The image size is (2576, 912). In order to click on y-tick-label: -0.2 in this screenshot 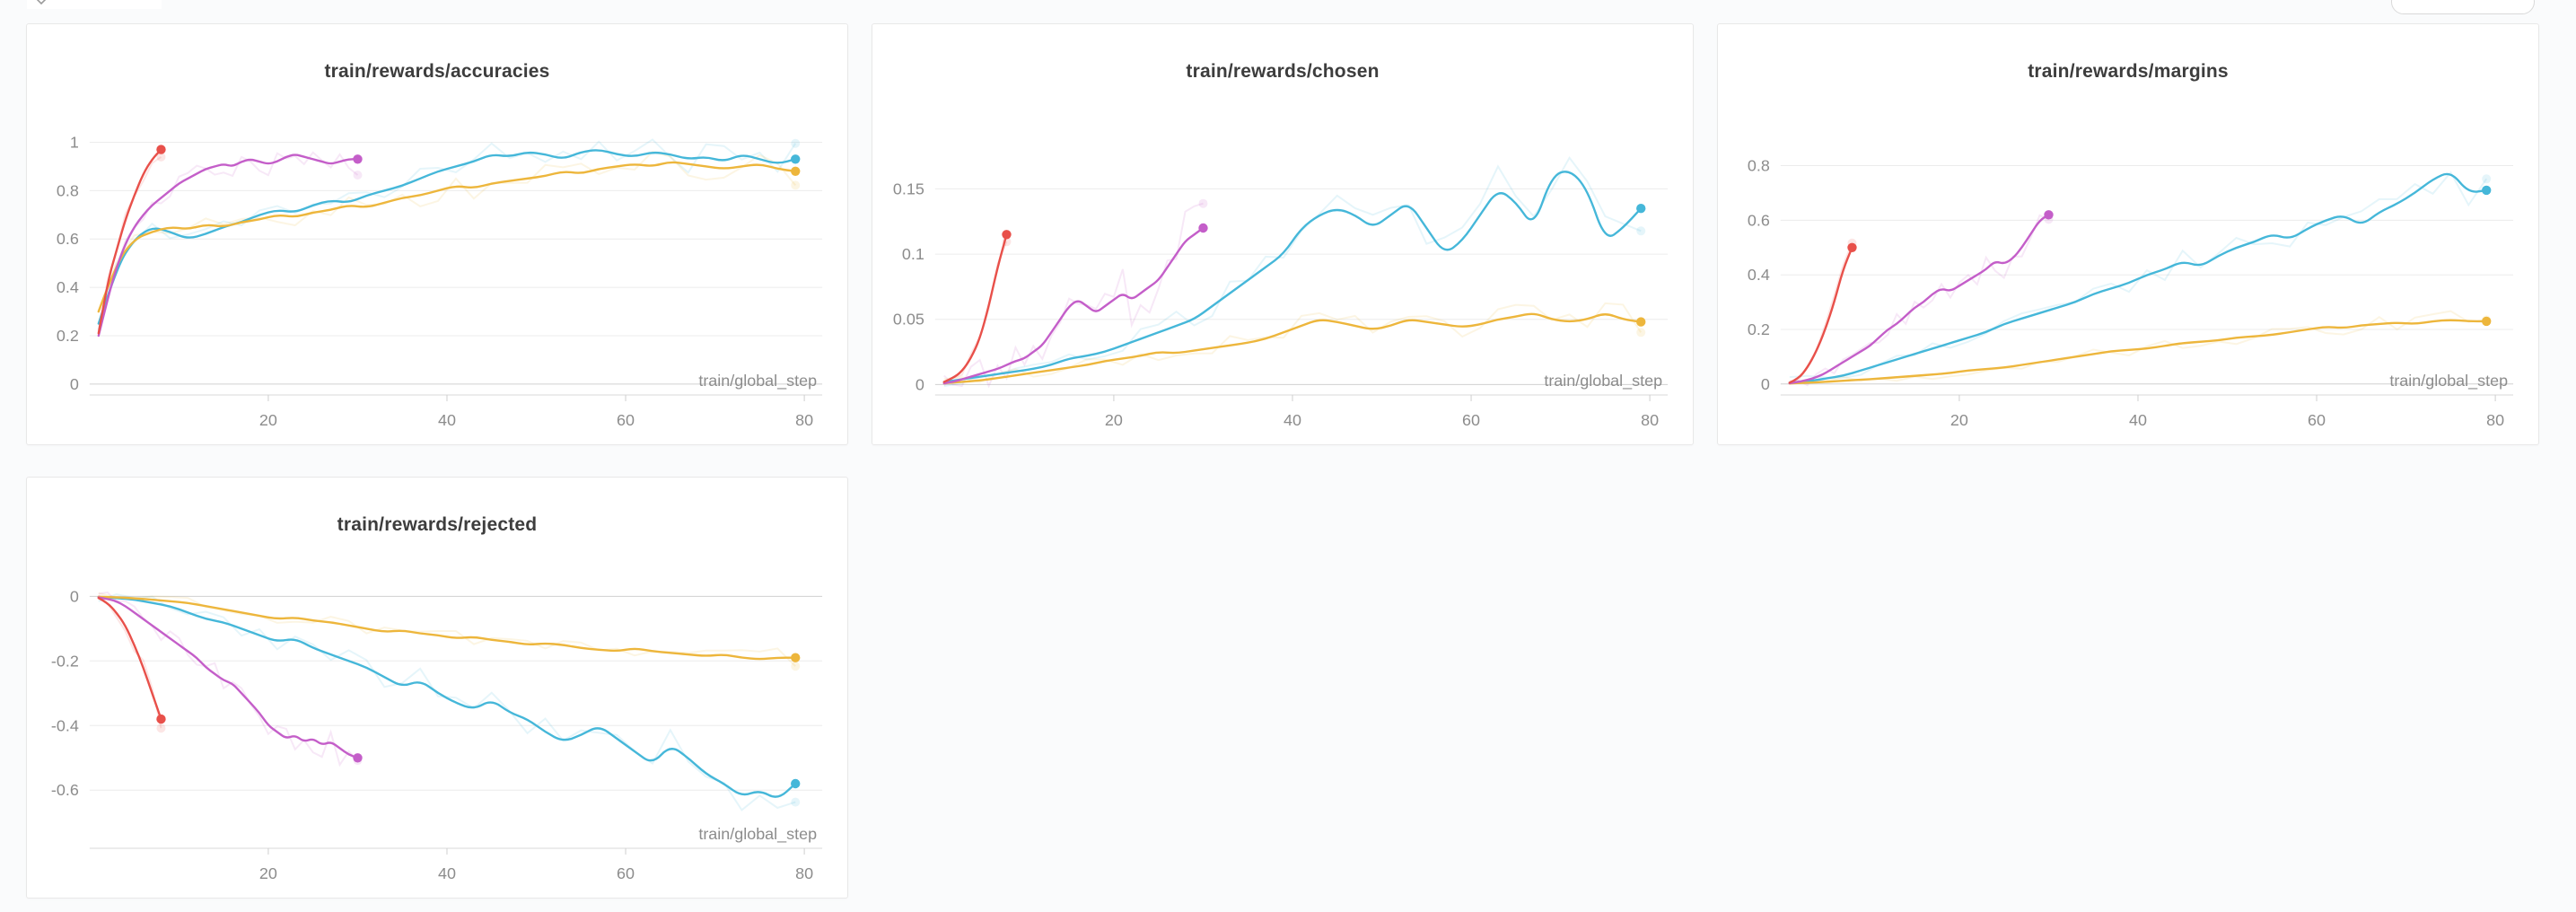, I will do `click(65, 661)`.